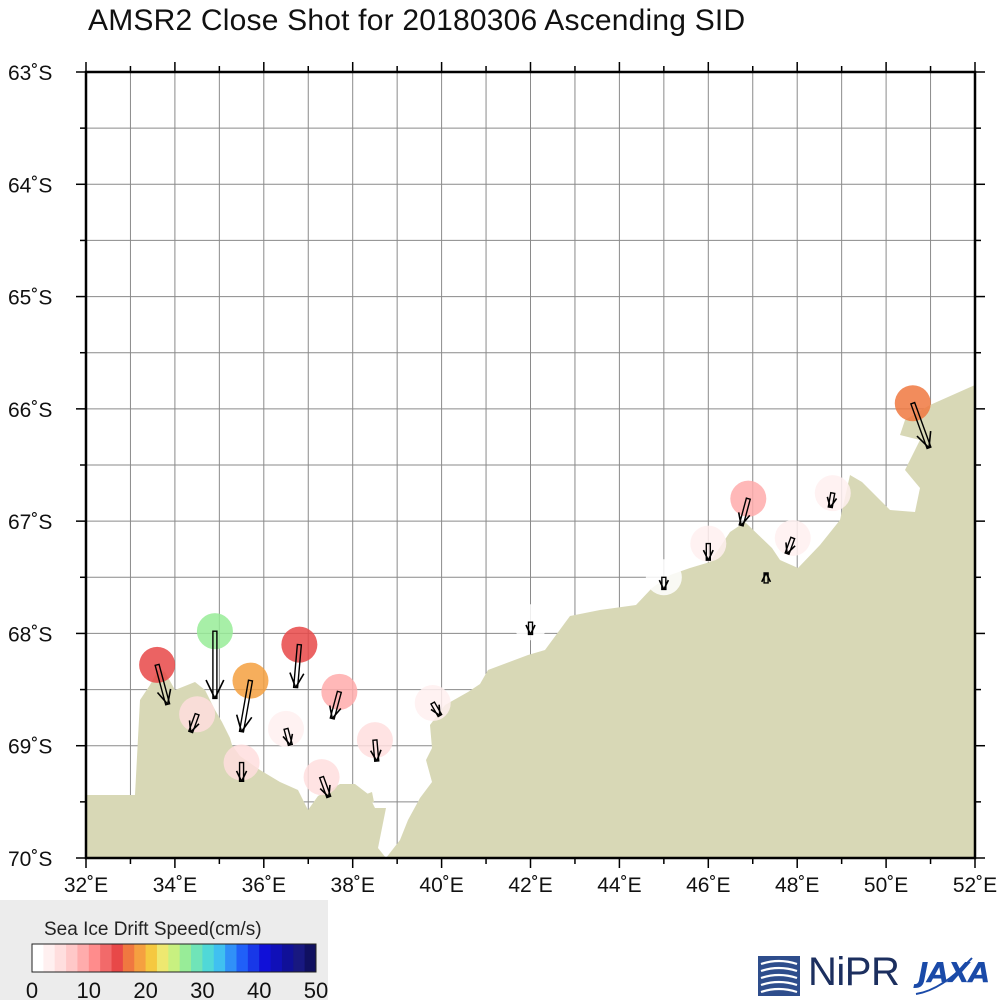  Describe the element at coordinates (30, 73) in the screenshot. I see `lat-label: 63˚S` at that location.